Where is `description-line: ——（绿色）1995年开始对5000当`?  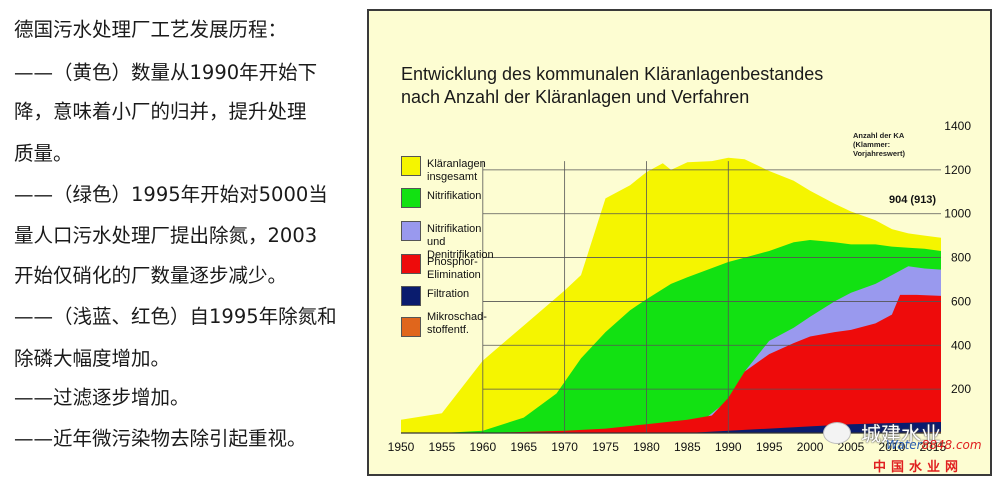
description-line: ——（绿色）1995年开始对5000当 is located at coordinates (171, 194).